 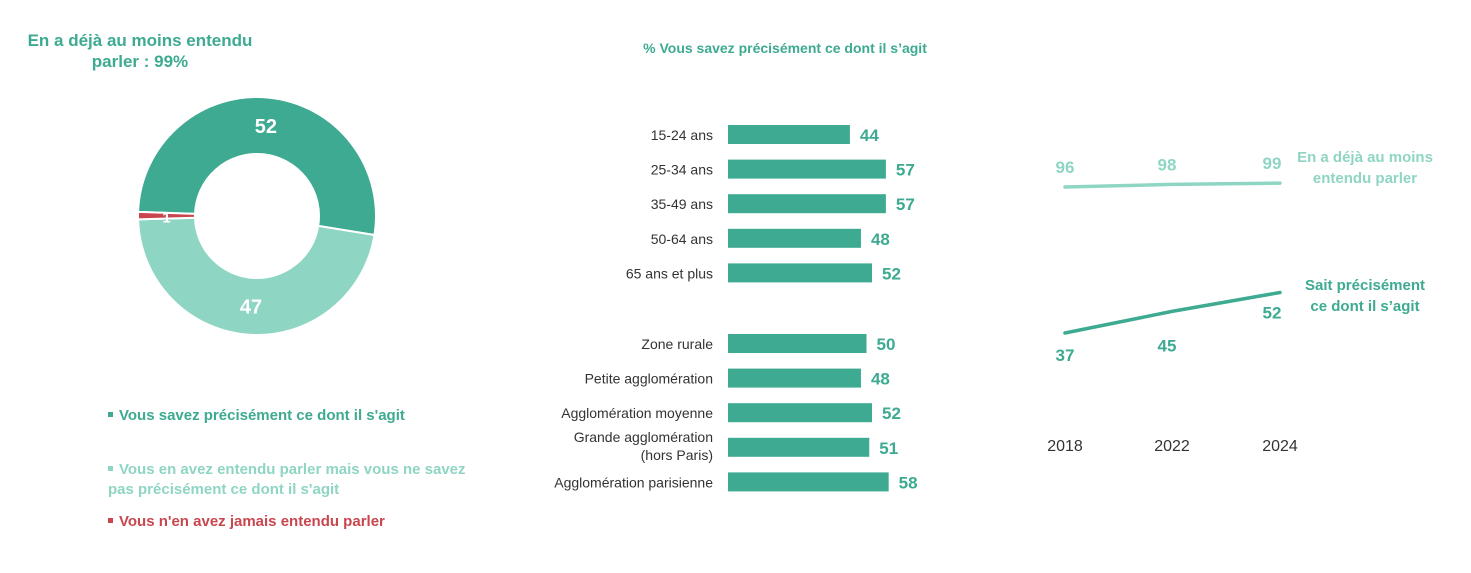 I want to click on line-value-label: 45, so click(x=1167, y=345).